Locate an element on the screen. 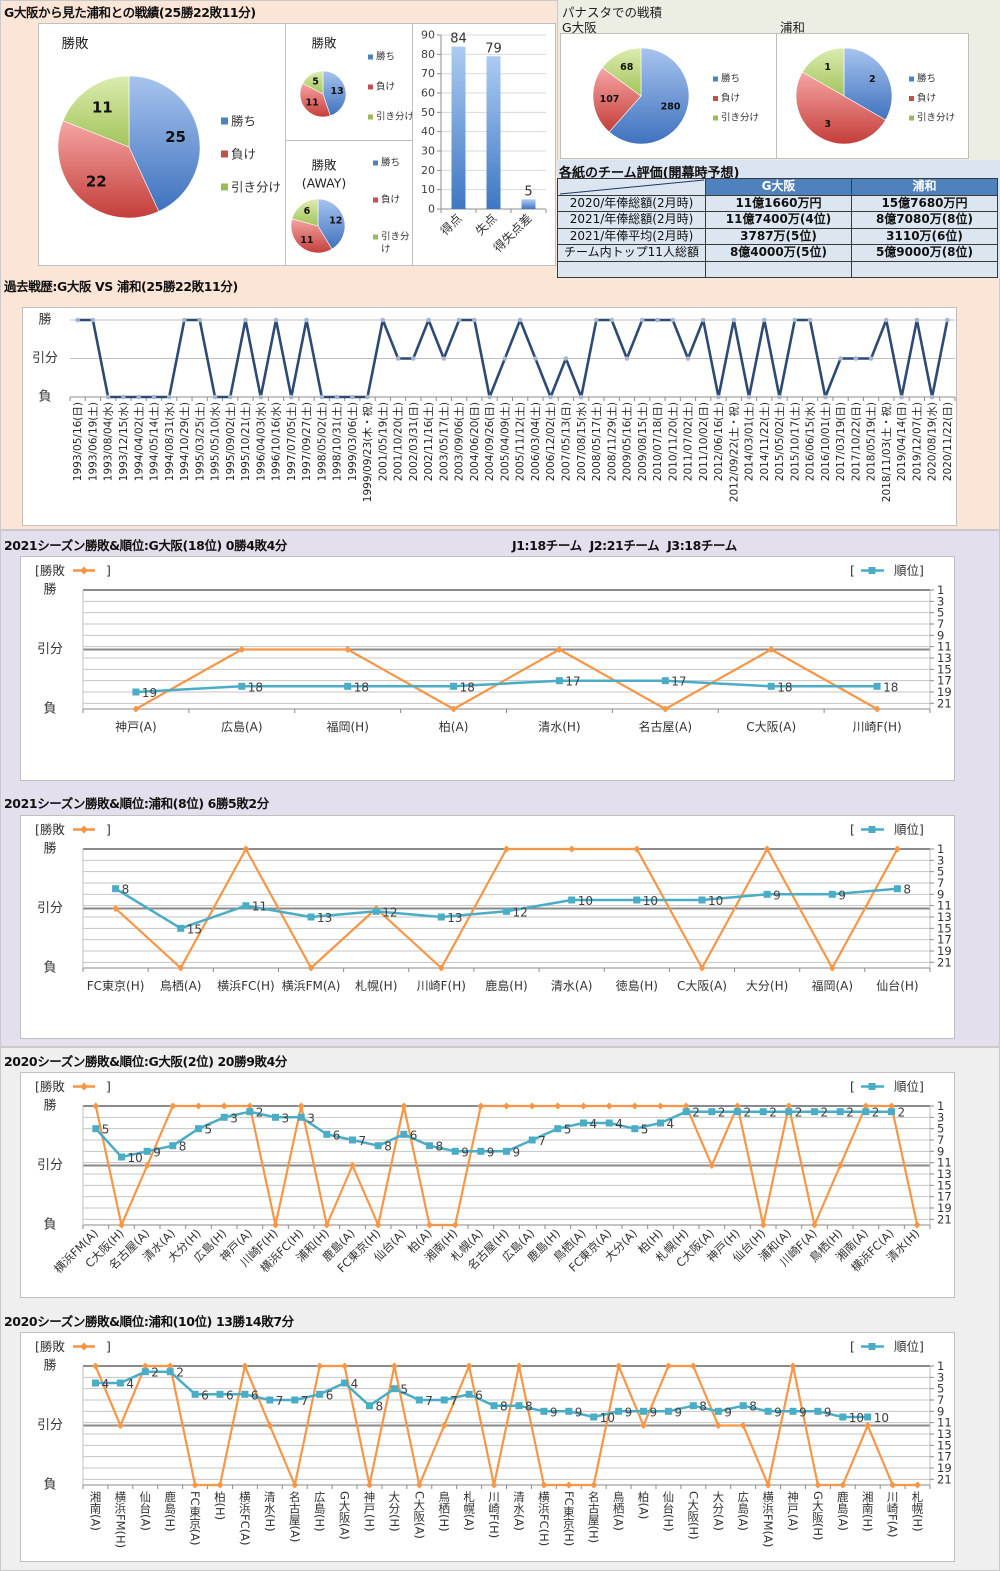  y-tick-label: 10 is located at coordinates (428, 189).